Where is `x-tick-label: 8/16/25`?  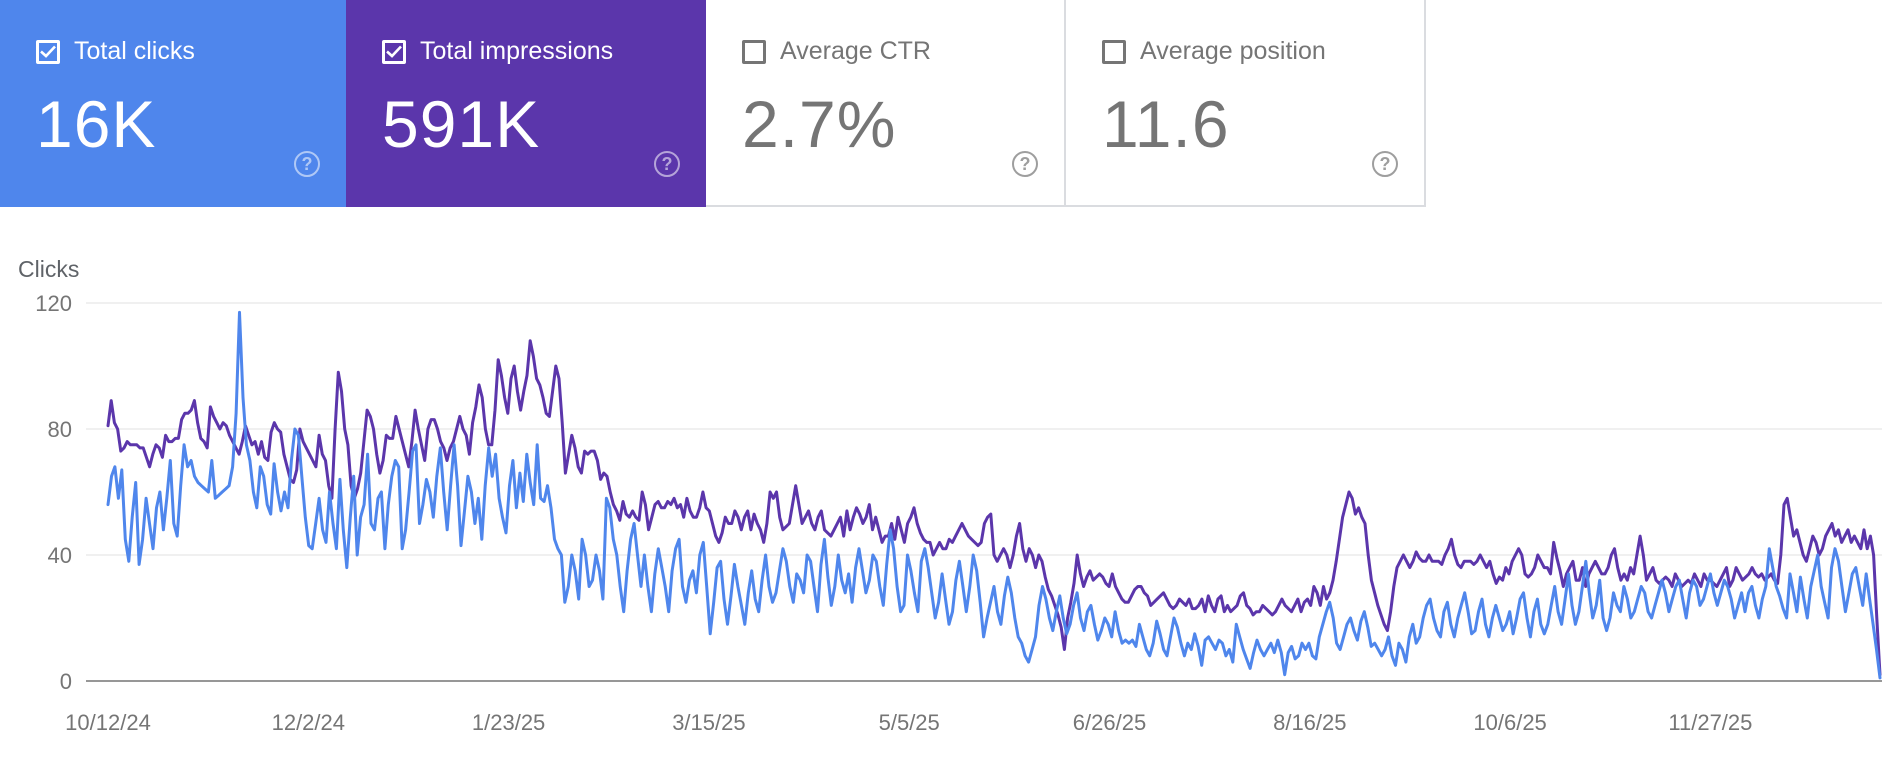 x-tick-label: 8/16/25 is located at coordinates (1309, 722).